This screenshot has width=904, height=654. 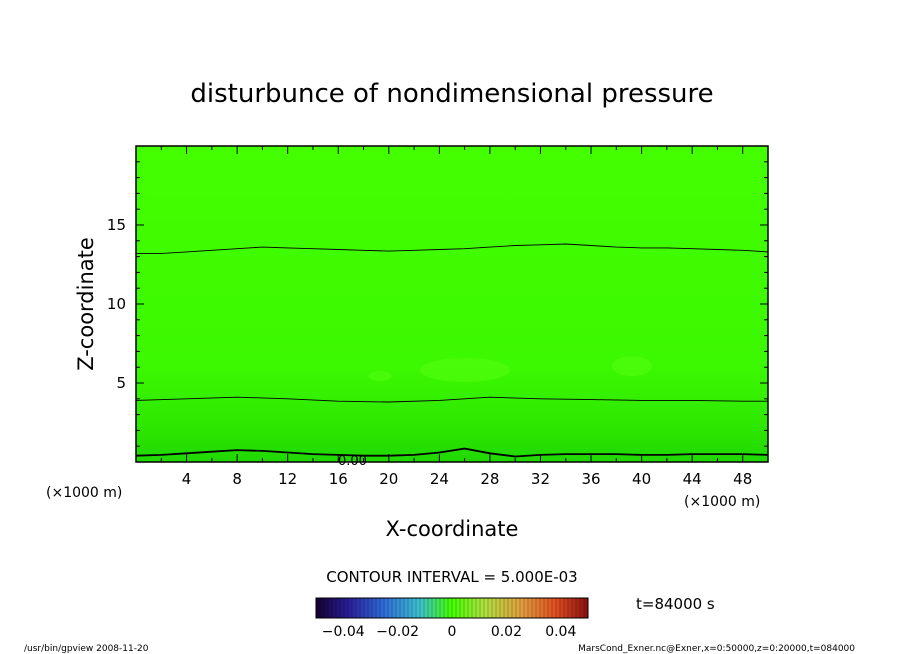 What do you see at coordinates (742, 479) in the screenshot?
I see `x-tick-label: 48` at bounding box center [742, 479].